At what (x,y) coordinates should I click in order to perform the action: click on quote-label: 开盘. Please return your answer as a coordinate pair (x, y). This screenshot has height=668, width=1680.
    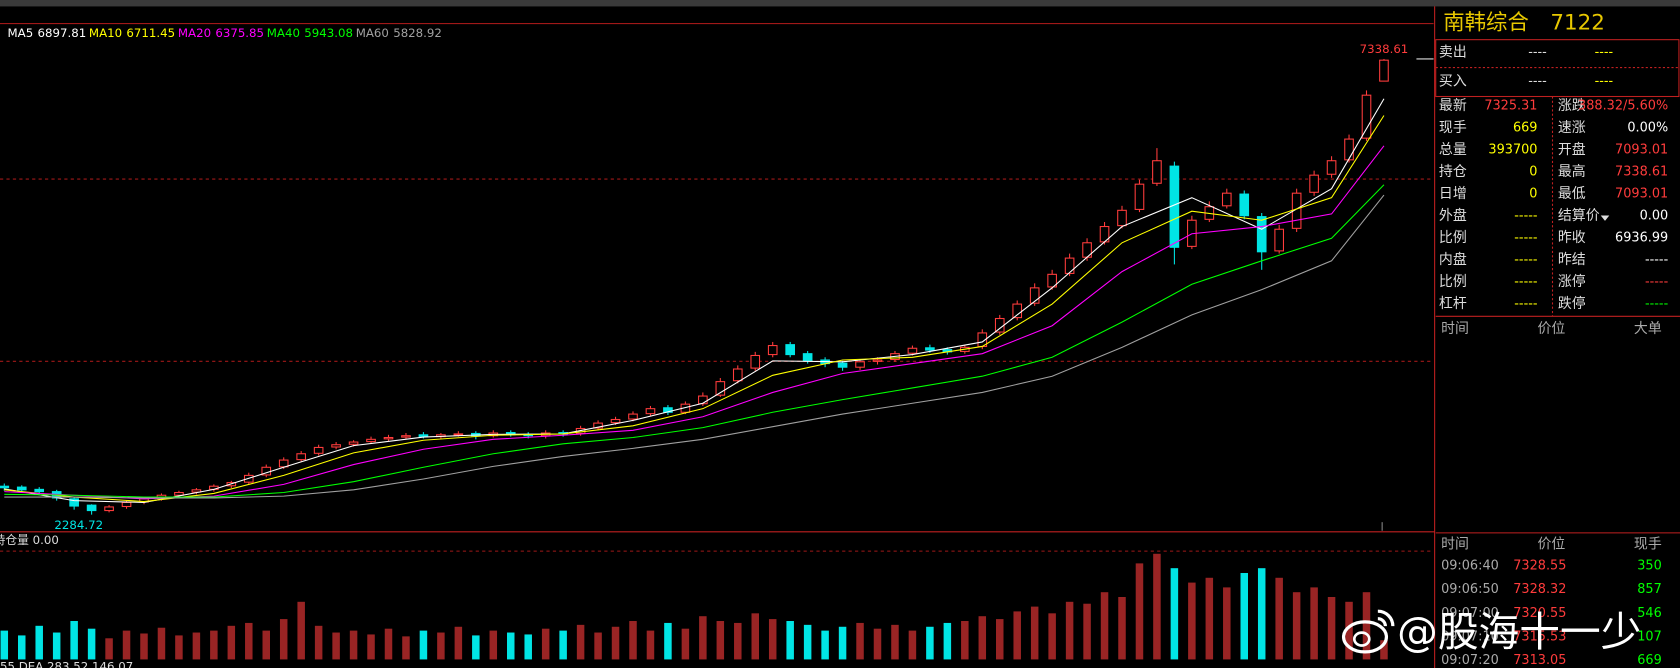
    Looking at the image, I should click on (1572, 149).